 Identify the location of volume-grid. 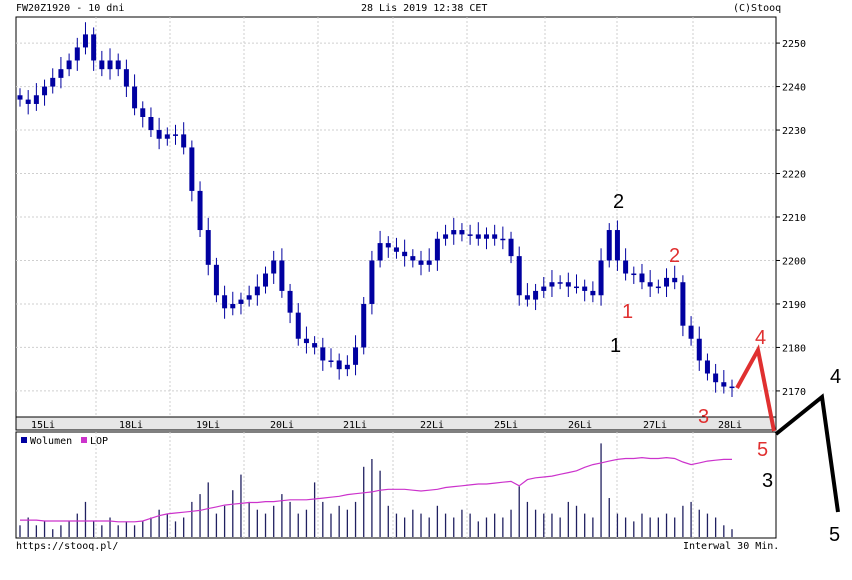
(394, 485).